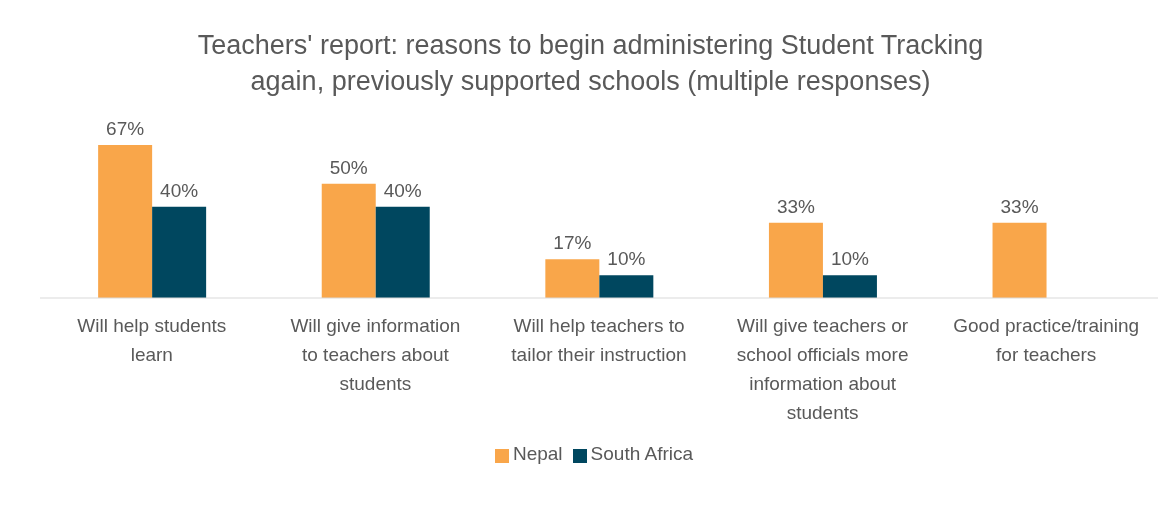  What do you see at coordinates (822, 369) in the screenshot?
I see `x-tick-label: Will give teachers or school officials more information about students` at bounding box center [822, 369].